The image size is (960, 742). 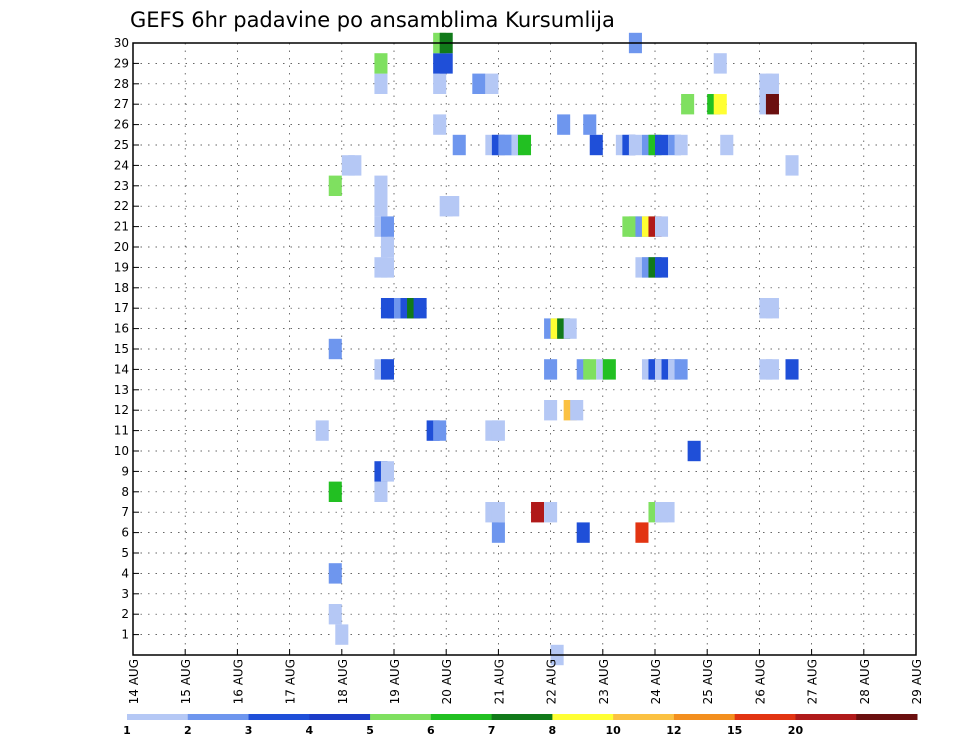 I want to click on y-tick-label: 15, so click(x=121, y=349).